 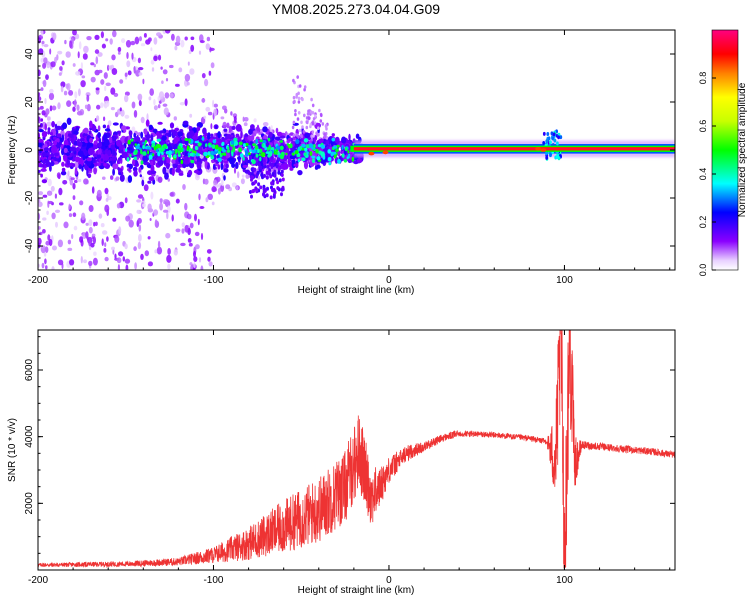 I want to click on x-tick-label: -200, so click(x=38, y=580).